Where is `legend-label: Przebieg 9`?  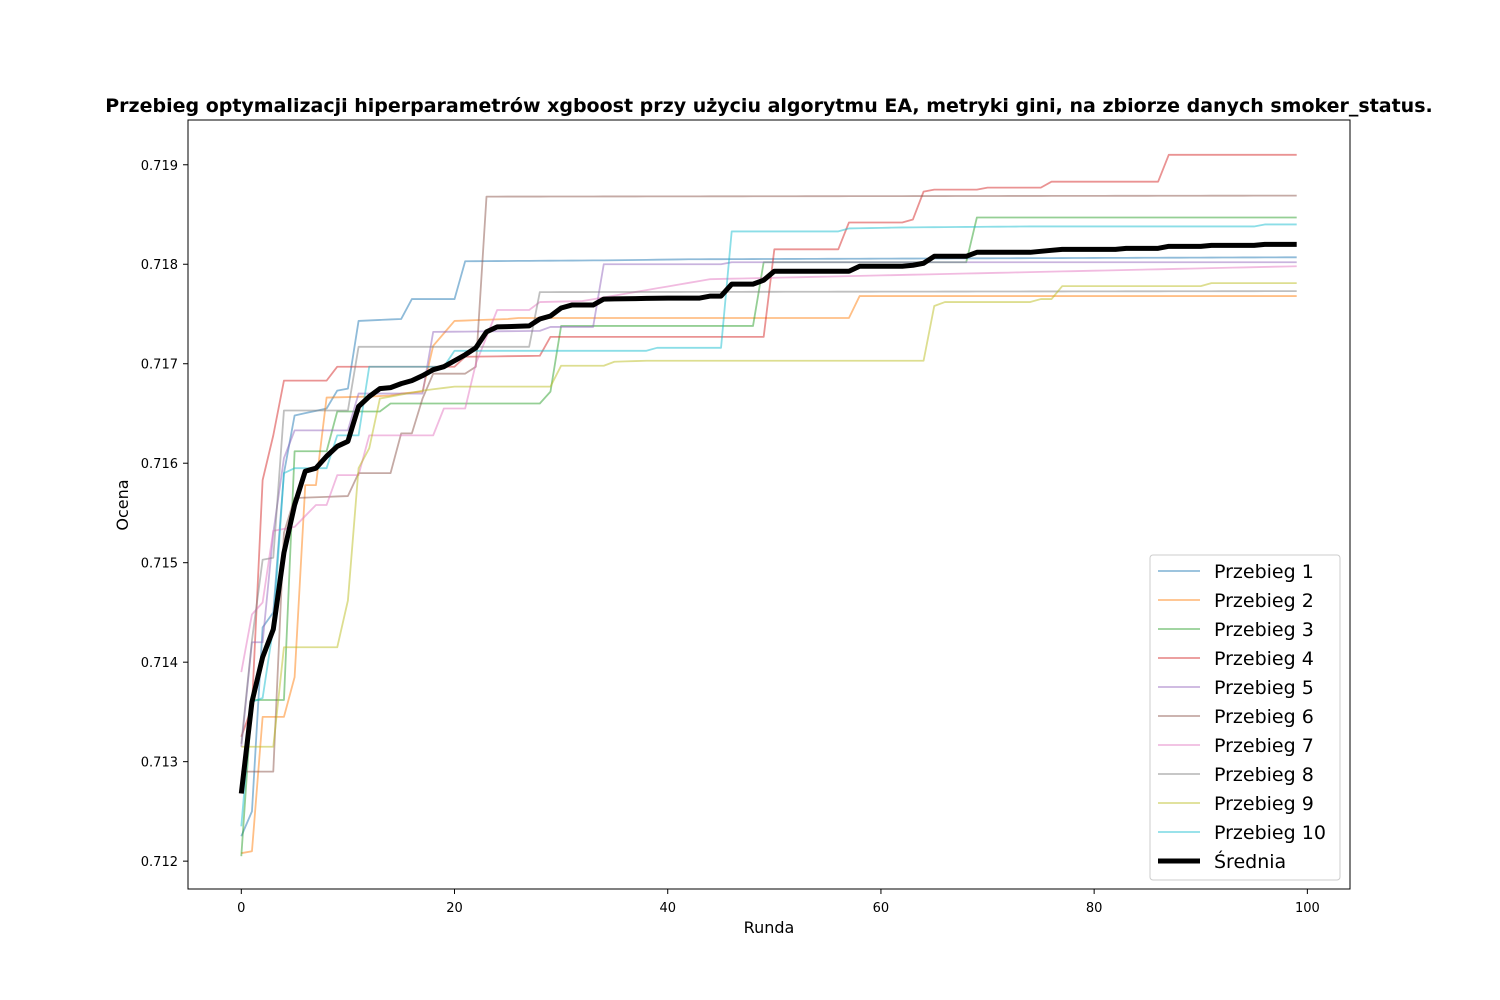 legend-label: Przebieg 9 is located at coordinates (1264, 804).